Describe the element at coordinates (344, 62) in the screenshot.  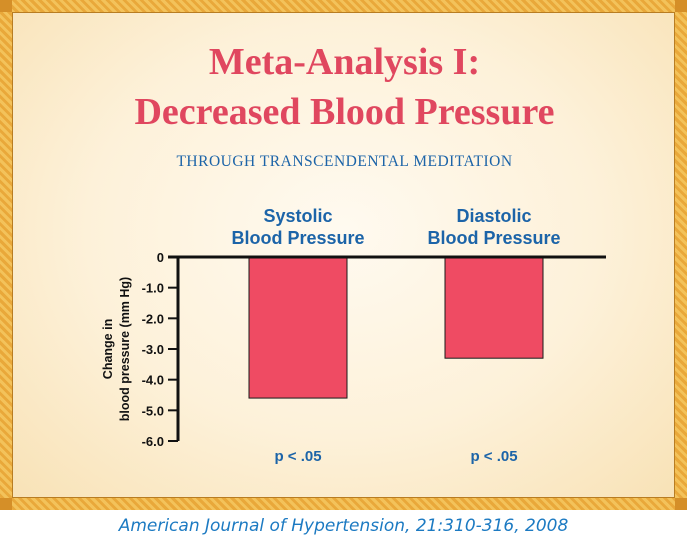
I see `slide-title-line-1: Meta-Analysis I:` at that location.